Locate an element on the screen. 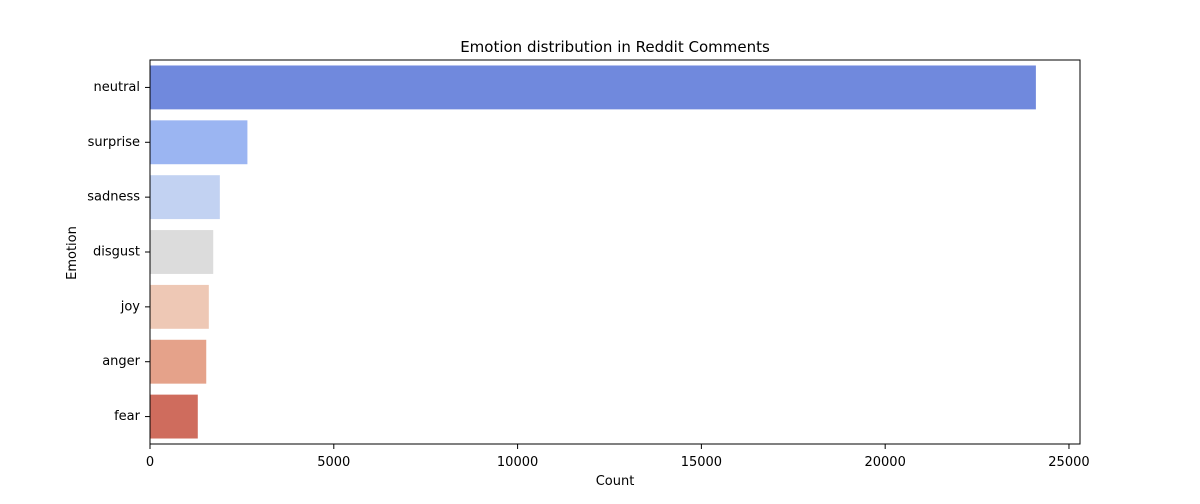 Image resolution: width=1200 pixels, height=504 pixels. bar-fear is located at coordinates (174, 416).